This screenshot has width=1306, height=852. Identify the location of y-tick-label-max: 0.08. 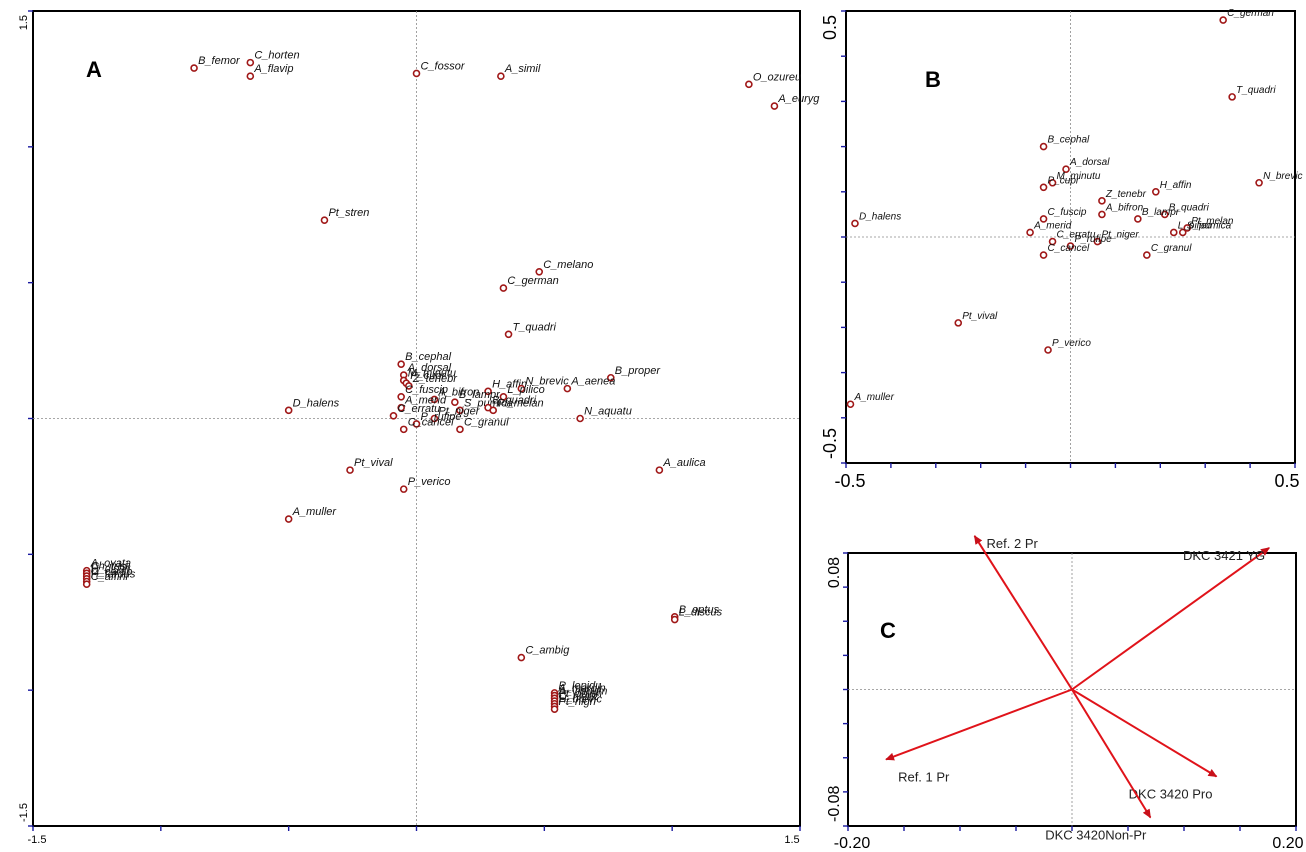
(834, 572).